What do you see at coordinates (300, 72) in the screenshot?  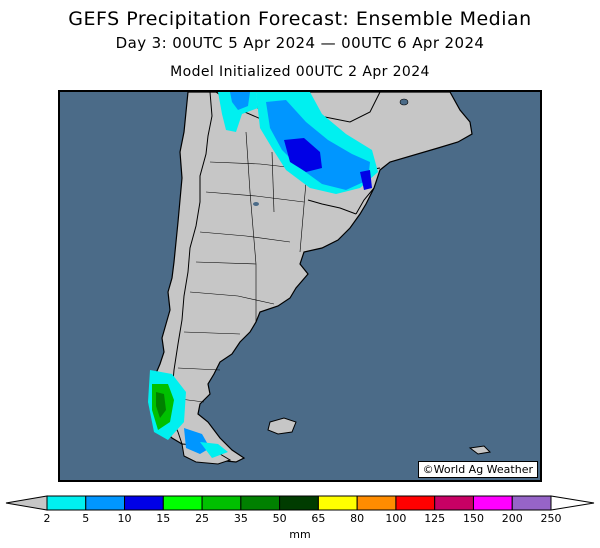 I see `model-init-time: Model Initialized 00UTC 2 Apr 2024` at bounding box center [300, 72].